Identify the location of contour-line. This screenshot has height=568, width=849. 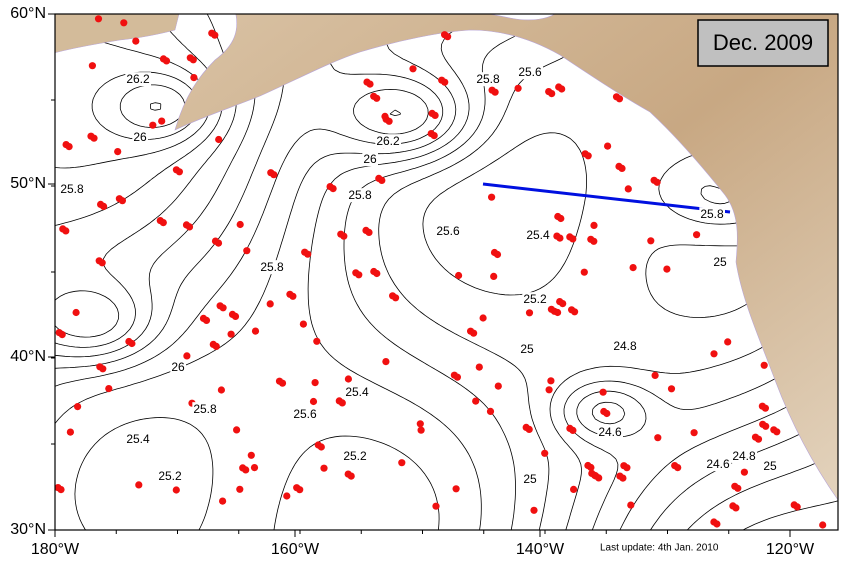
(156, 106).